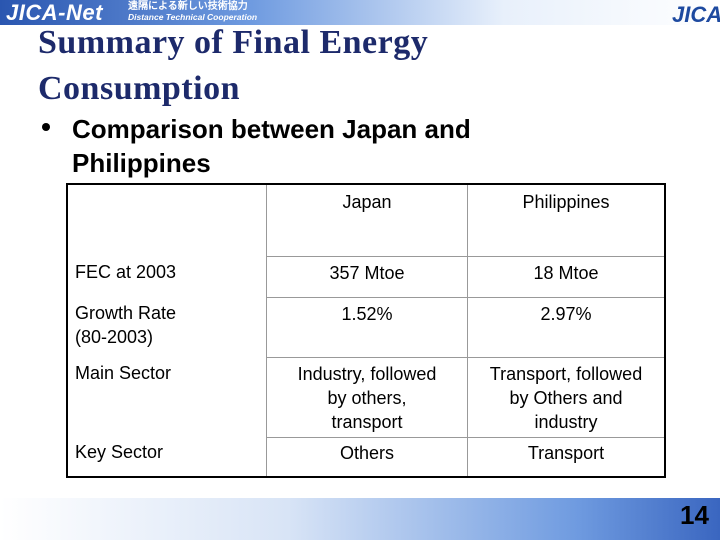  I want to click on cell: Others, so click(367, 456).